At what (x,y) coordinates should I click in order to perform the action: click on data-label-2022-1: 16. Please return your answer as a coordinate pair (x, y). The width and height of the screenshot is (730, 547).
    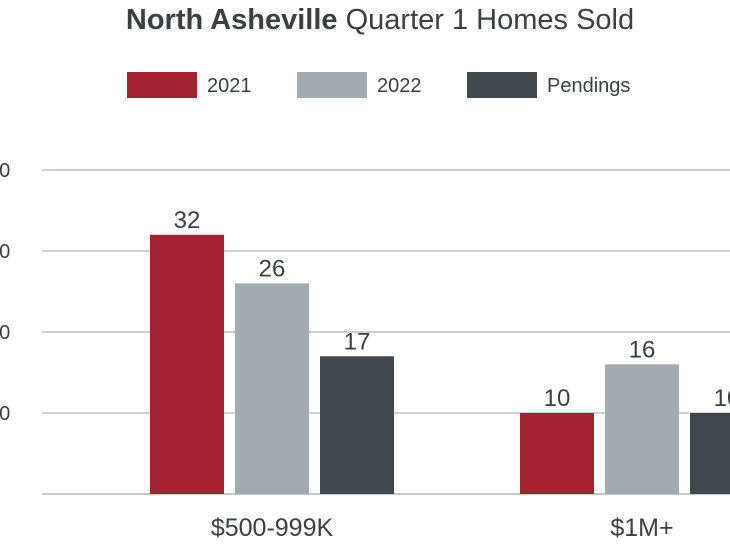
    Looking at the image, I should click on (642, 349).